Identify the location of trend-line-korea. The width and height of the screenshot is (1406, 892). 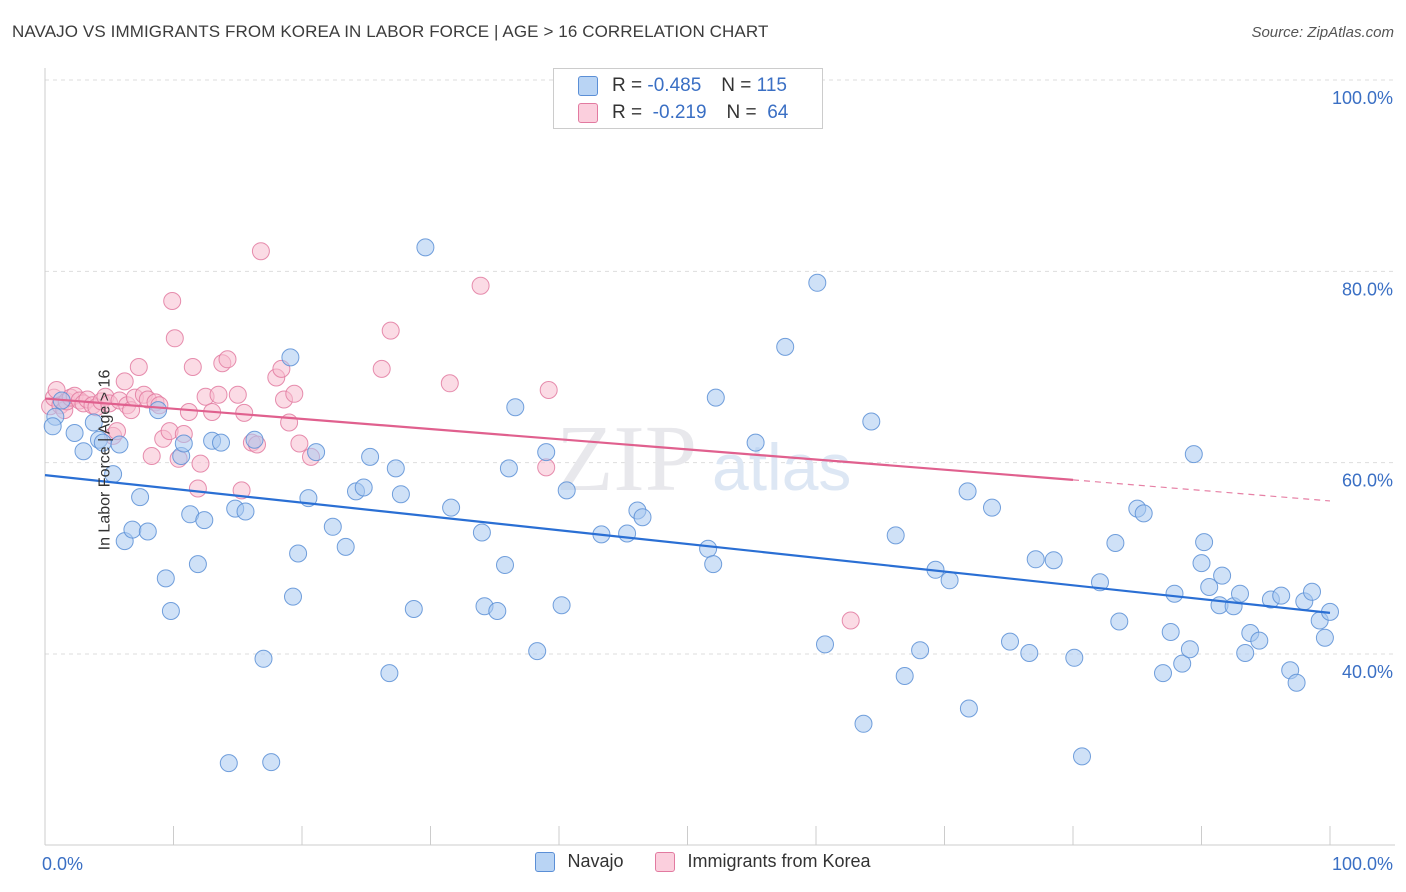
(559, 439).